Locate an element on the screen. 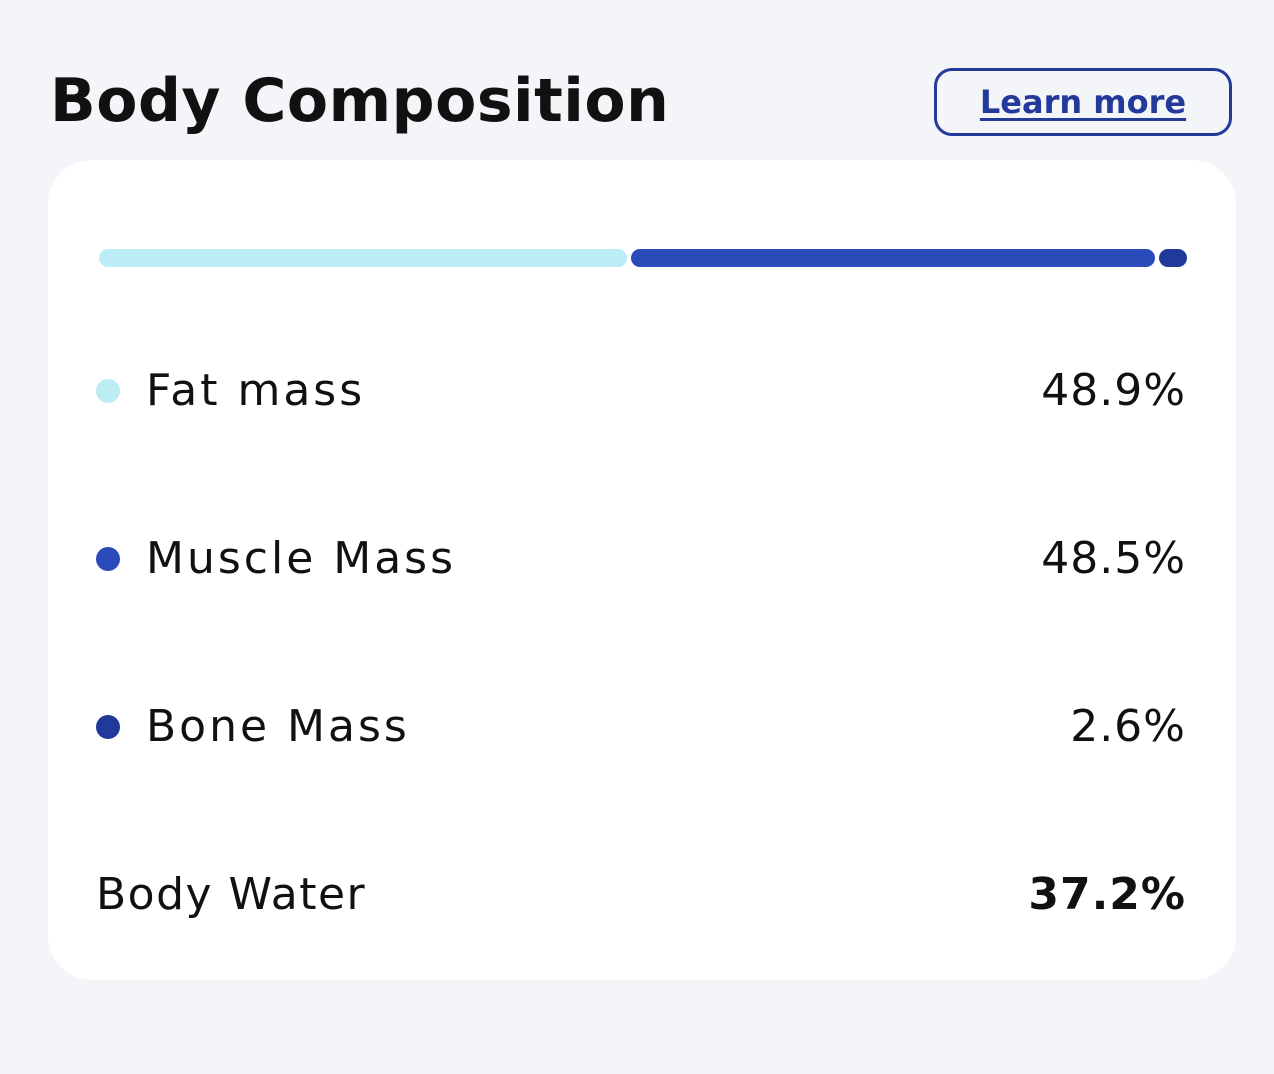 The image size is (1274, 1074). bone-mass-dot-icon is located at coordinates (108, 726).